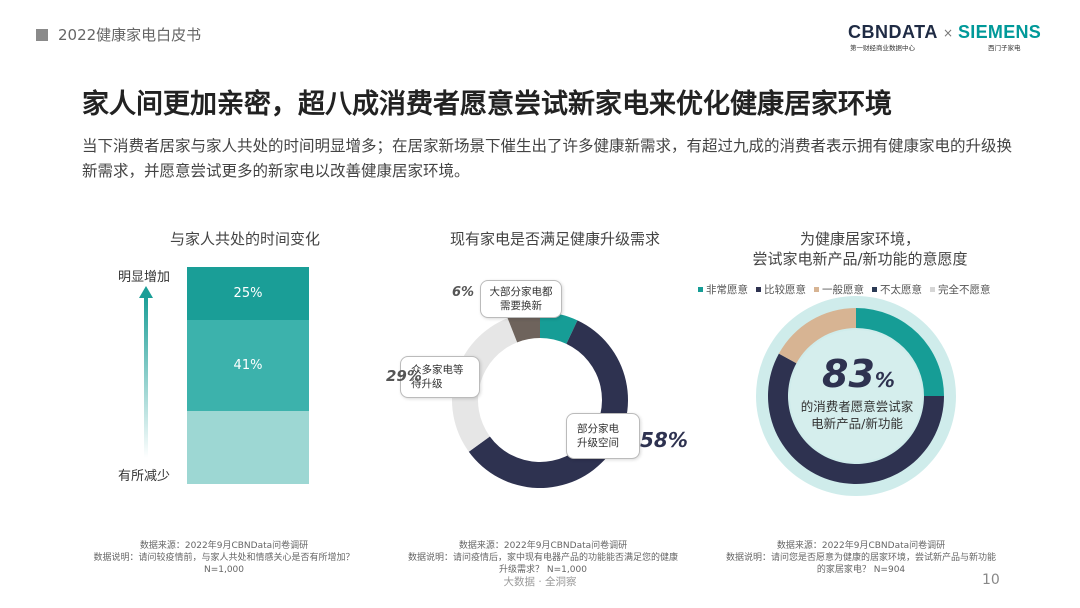 Image resolution: width=1080 pixels, height=608 pixels. I want to click on callout-text: 部分家电升级空间, so click(598, 436).